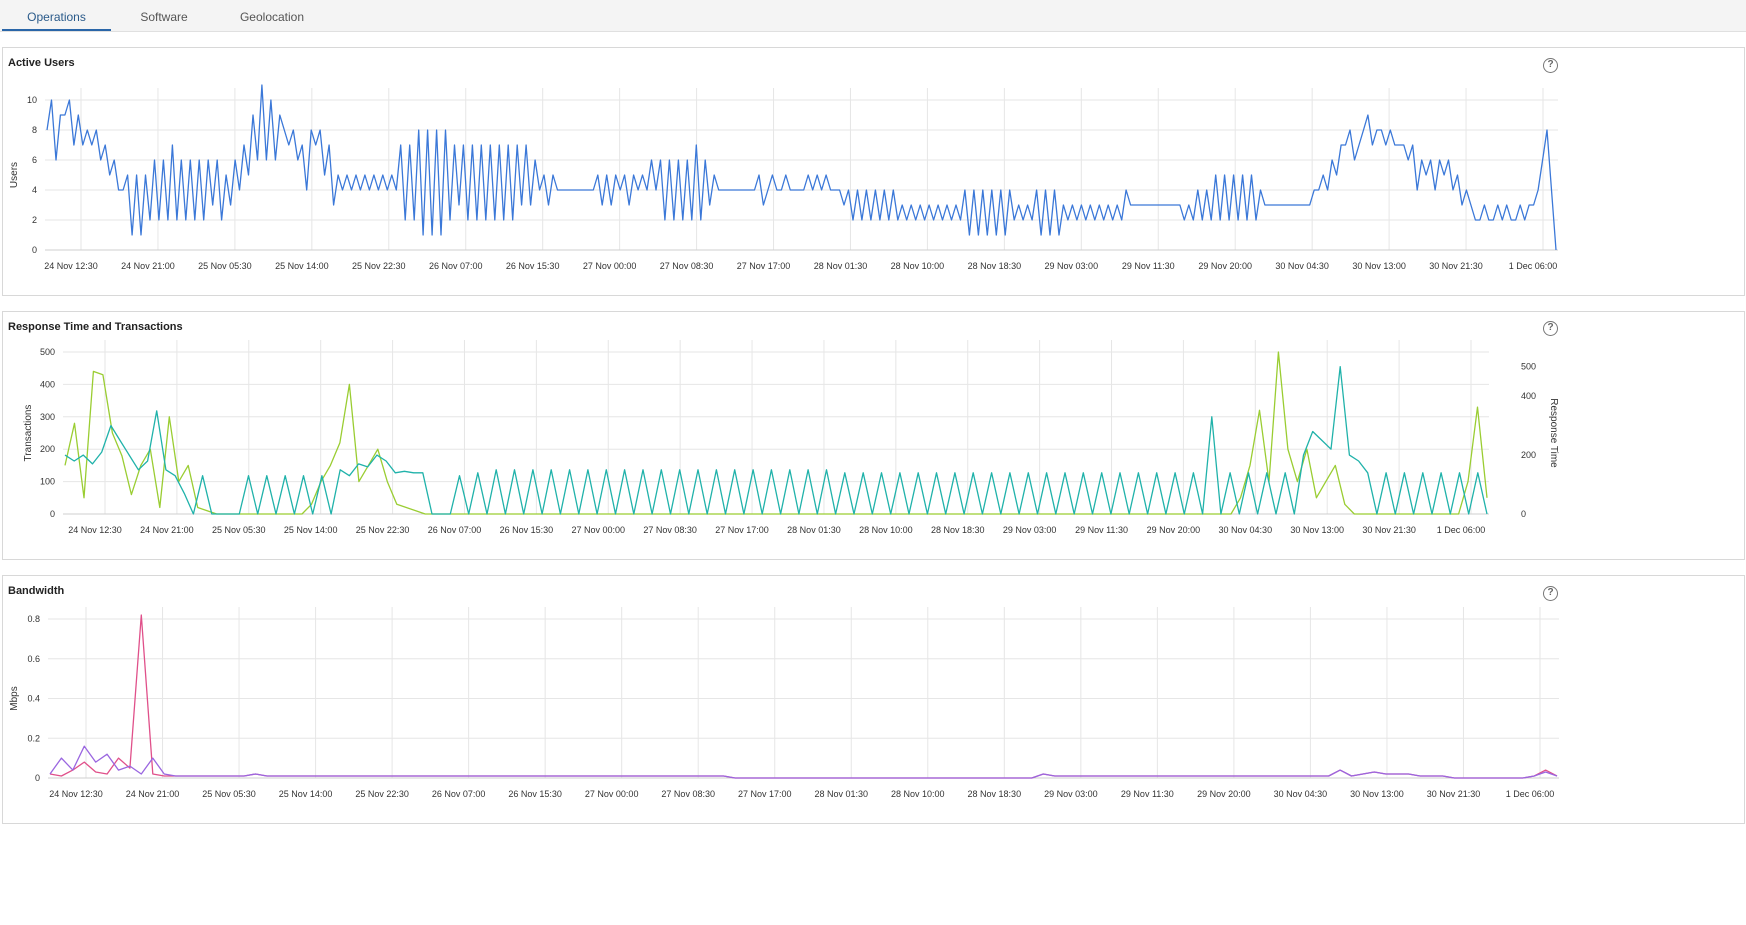 This screenshot has width=1746, height=925. Describe the element at coordinates (1553, 433) in the screenshot. I see `y2-axis-label: Response Time` at that location.